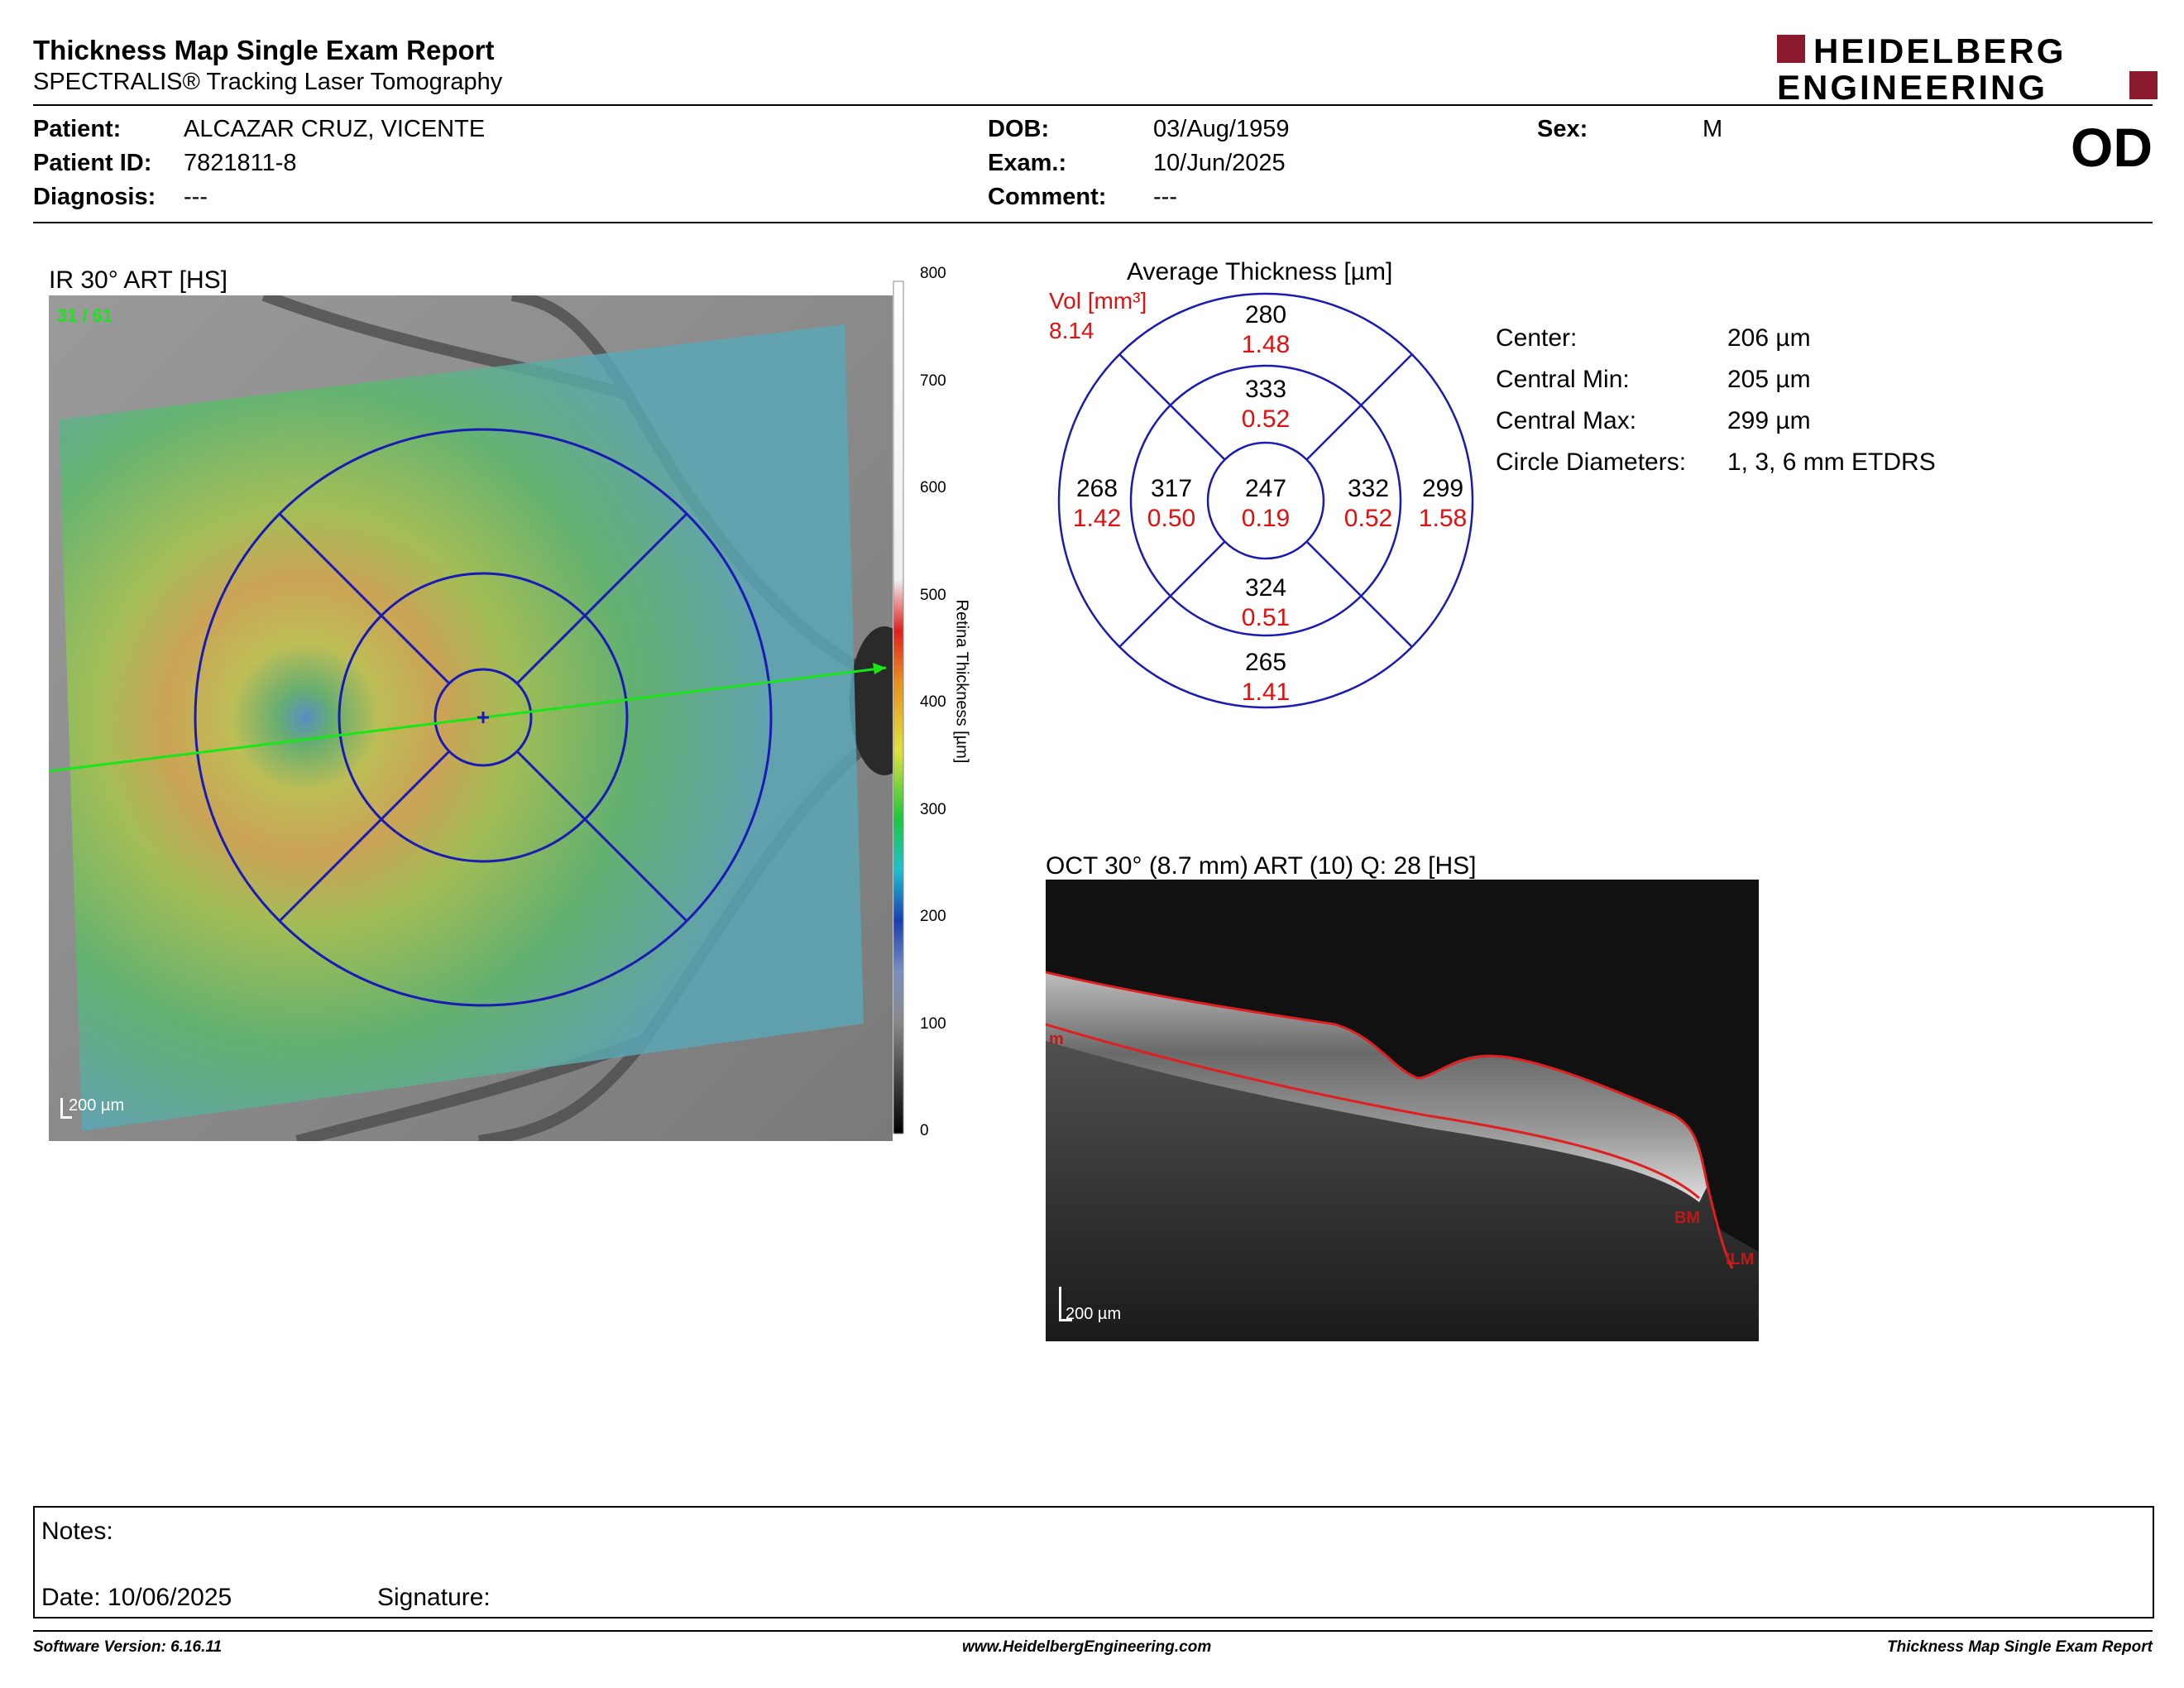 Image resolution: width=2184 pixels, height=1688 pixels. Describe the element at coordinates (85, 315) in the screenshot. I see `frame-counter: 31 / 61` at that location.